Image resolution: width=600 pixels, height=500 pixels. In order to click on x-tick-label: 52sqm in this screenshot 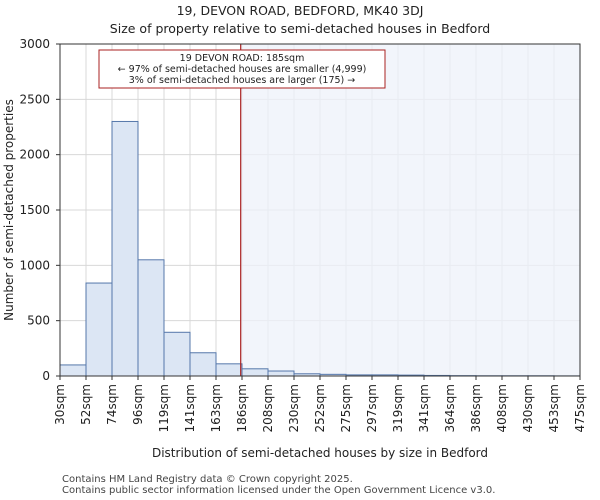, I will do `click(86, 404)`.